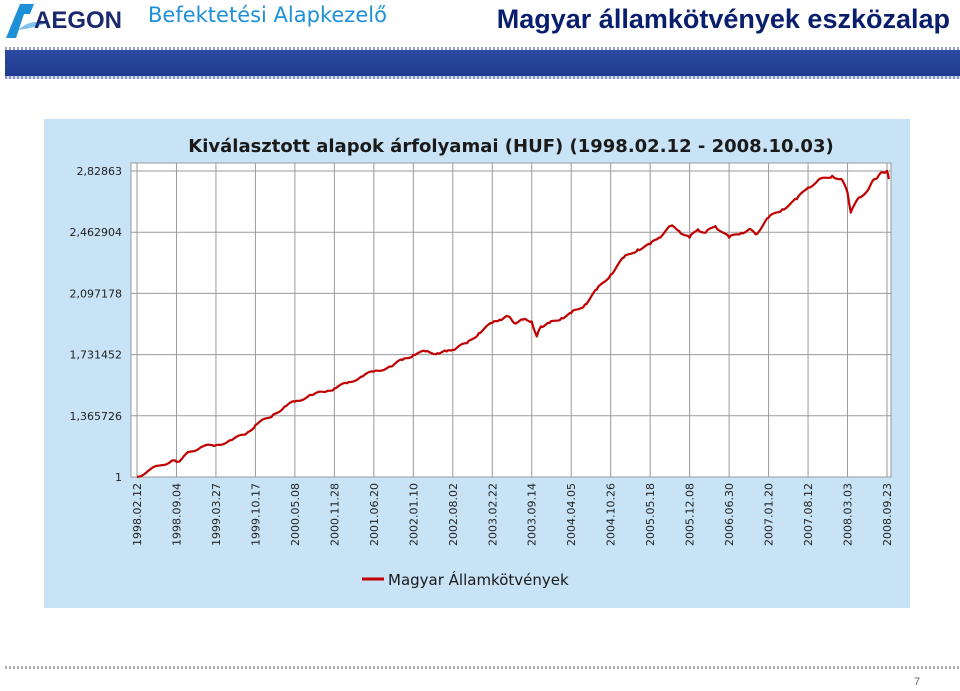 This screenshot has width=960, height=691. Describe the element at coordinates (413, 514) in the screenshot. I see `x-tick-label: 2002.01.10` at that location.